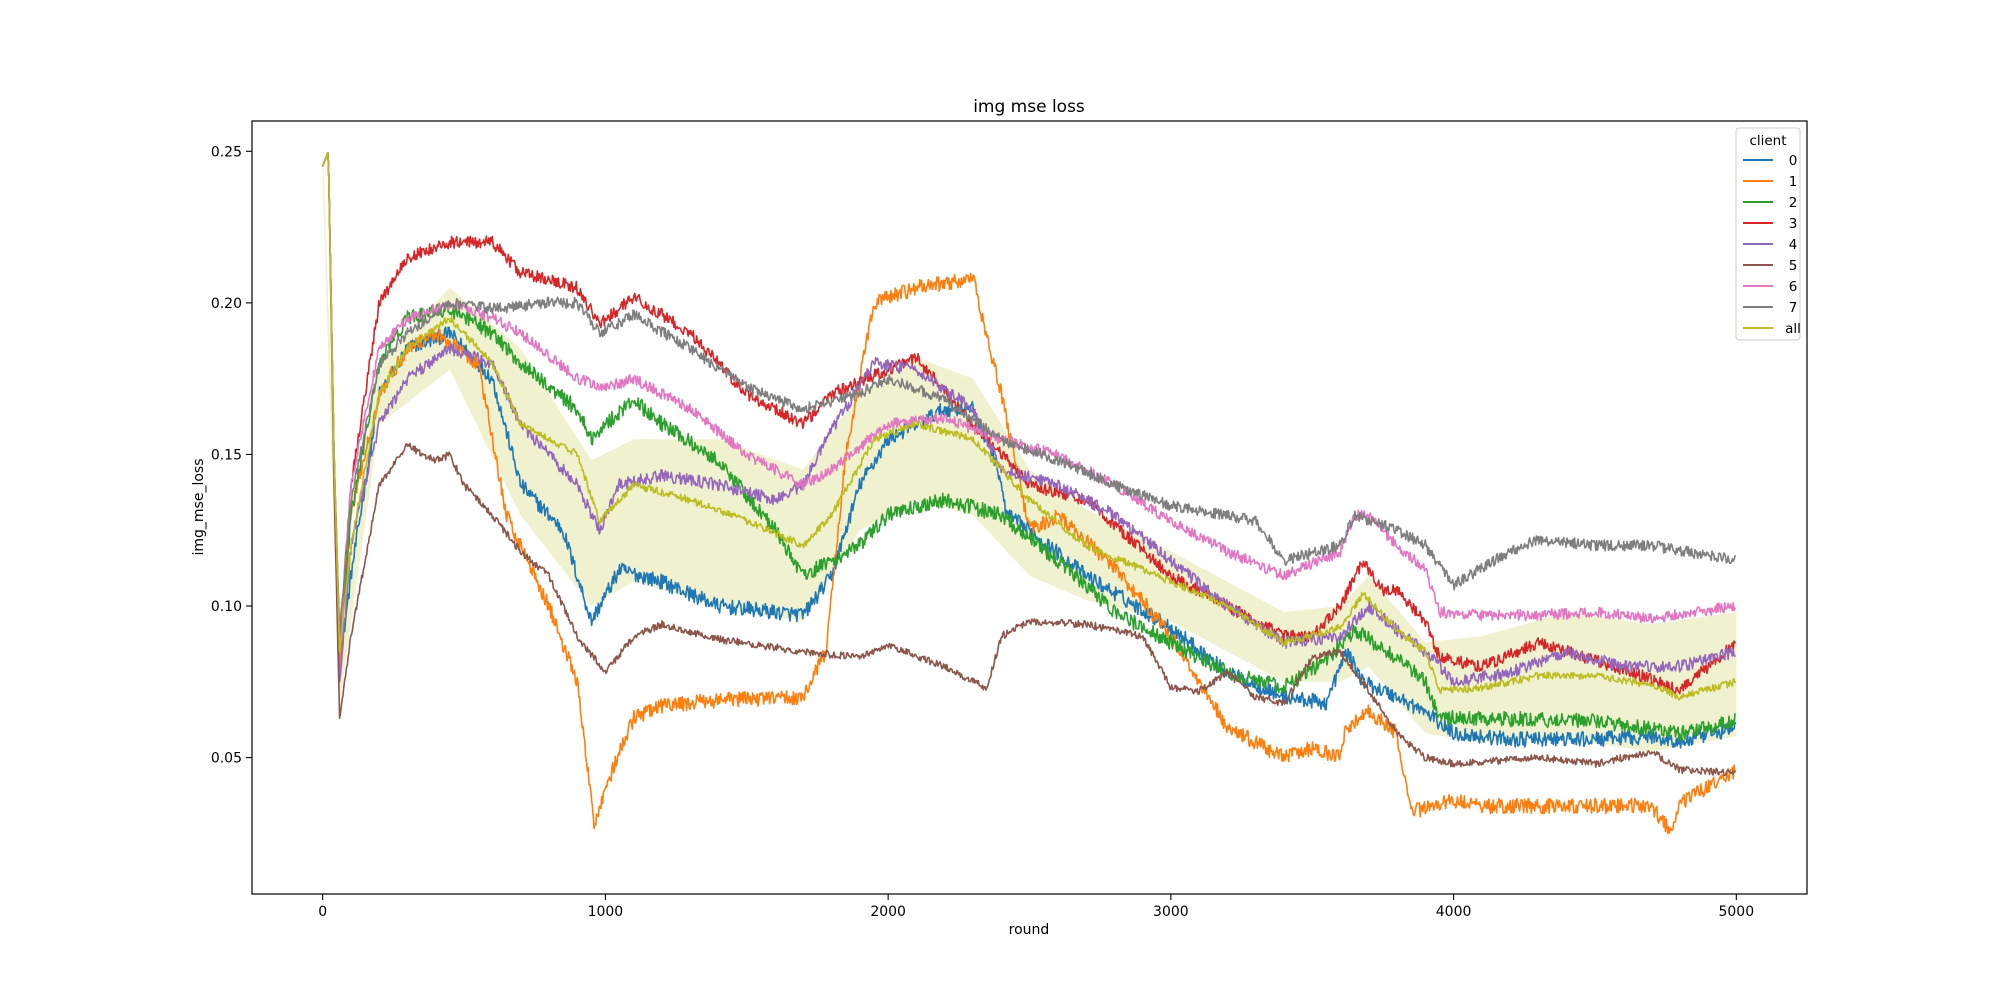  What do you see at coordinates (1029, 930) in the screenshot?
I see `x-axis-label: round` at bounding box center [1029, 930].